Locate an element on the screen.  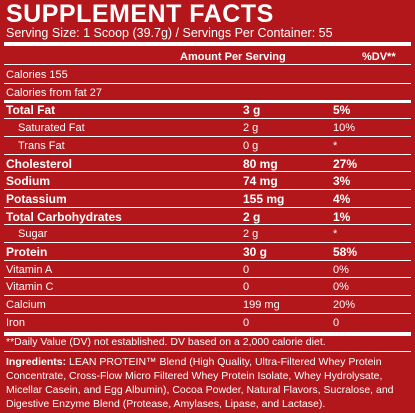
daily-value: 0 is located at coordinates (336, 322).